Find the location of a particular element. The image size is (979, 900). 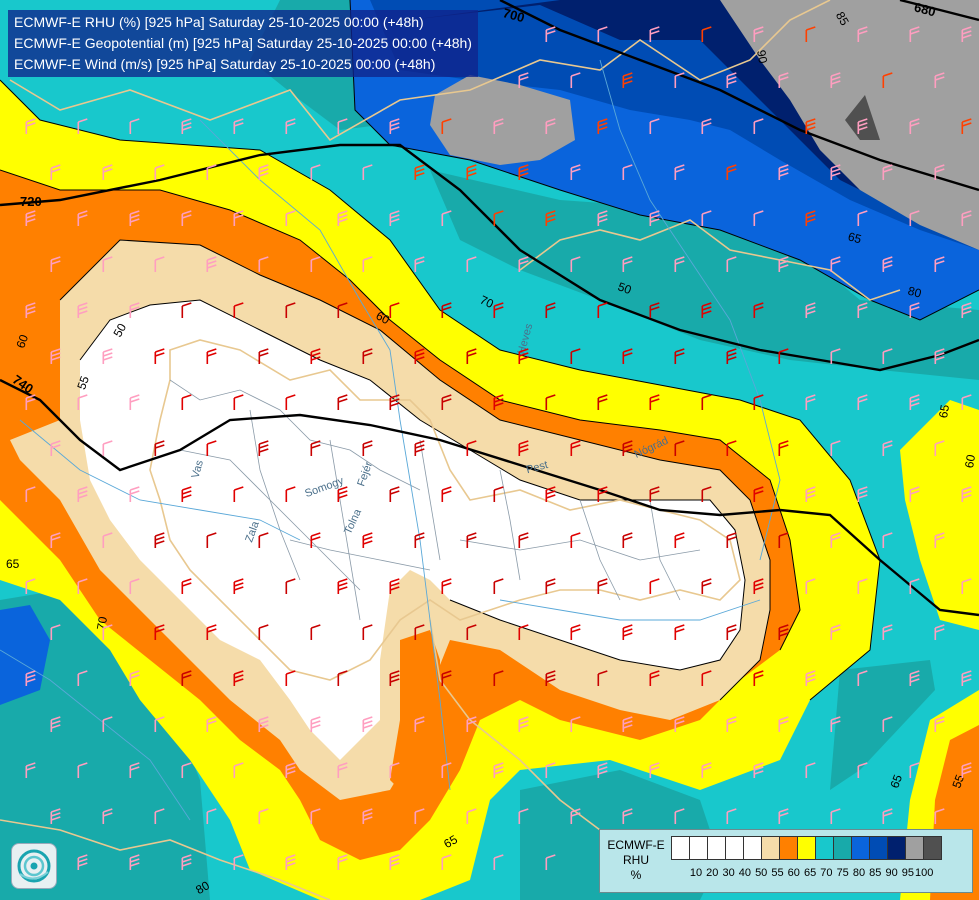

legend-tick-label: 100 is located at coordinates (924, 873).